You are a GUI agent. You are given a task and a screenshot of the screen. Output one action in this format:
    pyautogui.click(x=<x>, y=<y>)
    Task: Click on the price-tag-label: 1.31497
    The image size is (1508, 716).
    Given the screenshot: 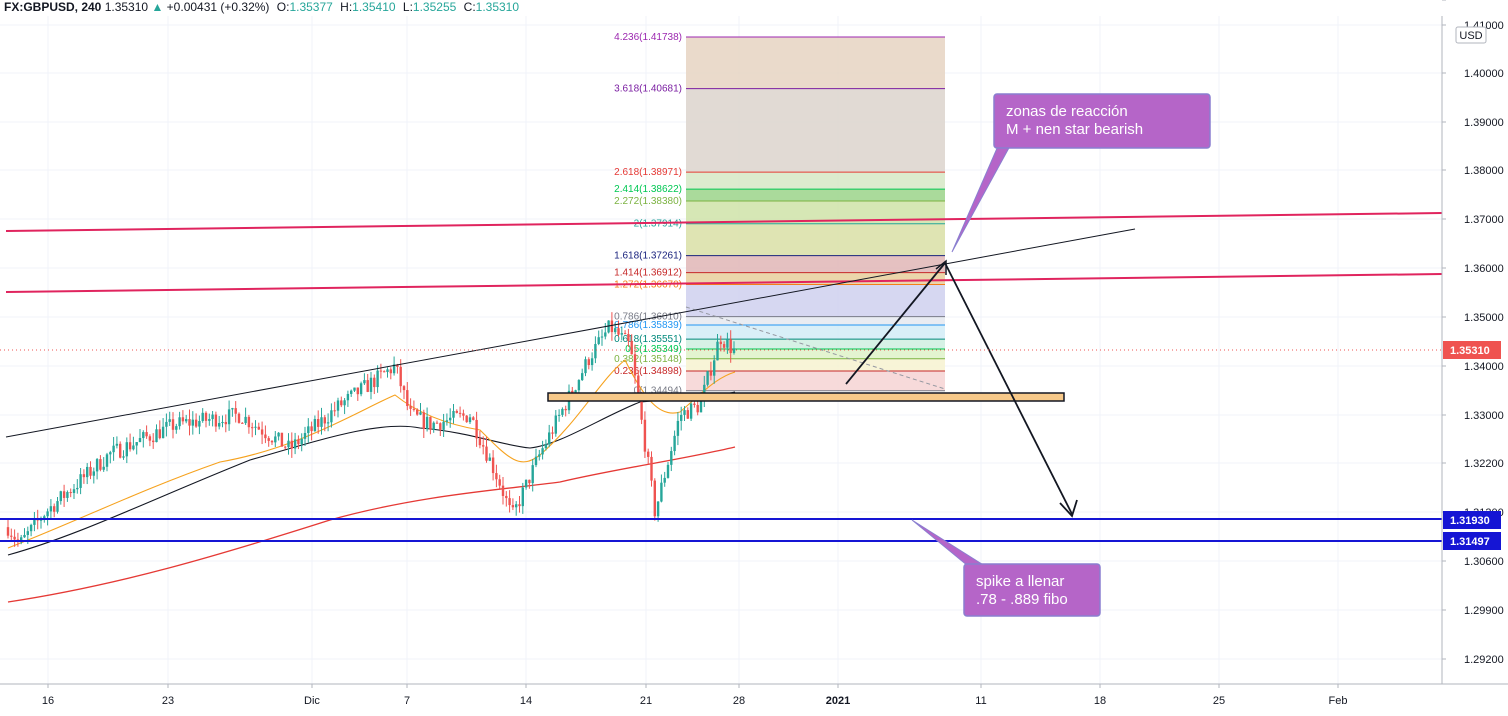 What is the action you would take?
    pyautogui.click(x=1470, y=542)
    